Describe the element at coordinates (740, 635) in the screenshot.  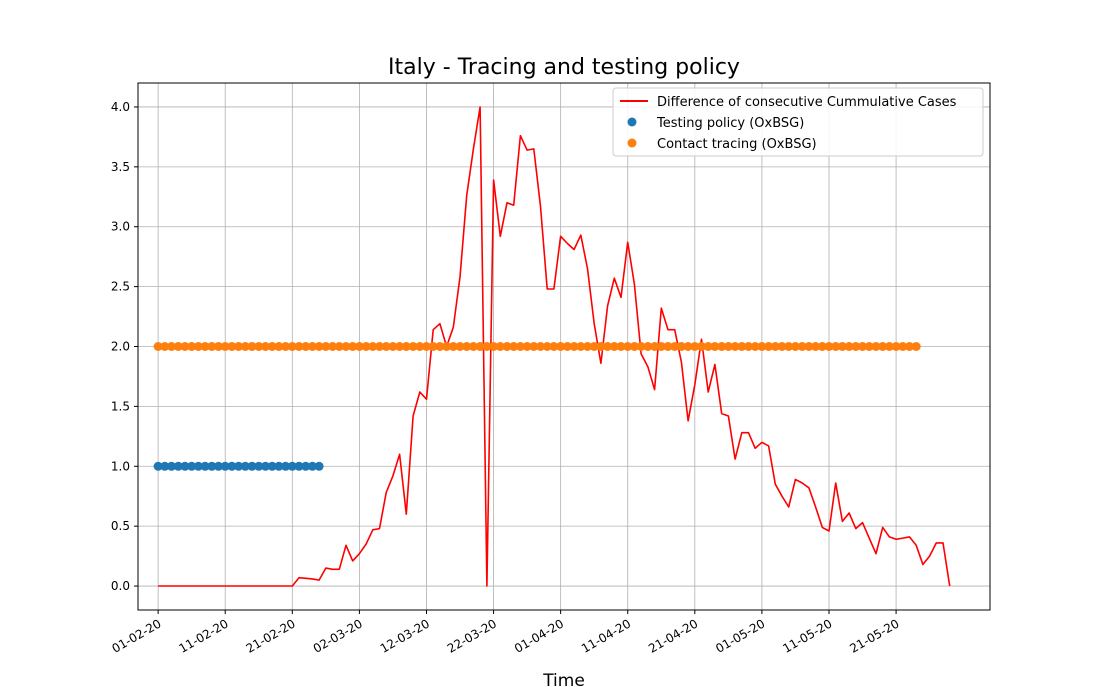
I see `x-tick-label: 01-05-20` at that location.